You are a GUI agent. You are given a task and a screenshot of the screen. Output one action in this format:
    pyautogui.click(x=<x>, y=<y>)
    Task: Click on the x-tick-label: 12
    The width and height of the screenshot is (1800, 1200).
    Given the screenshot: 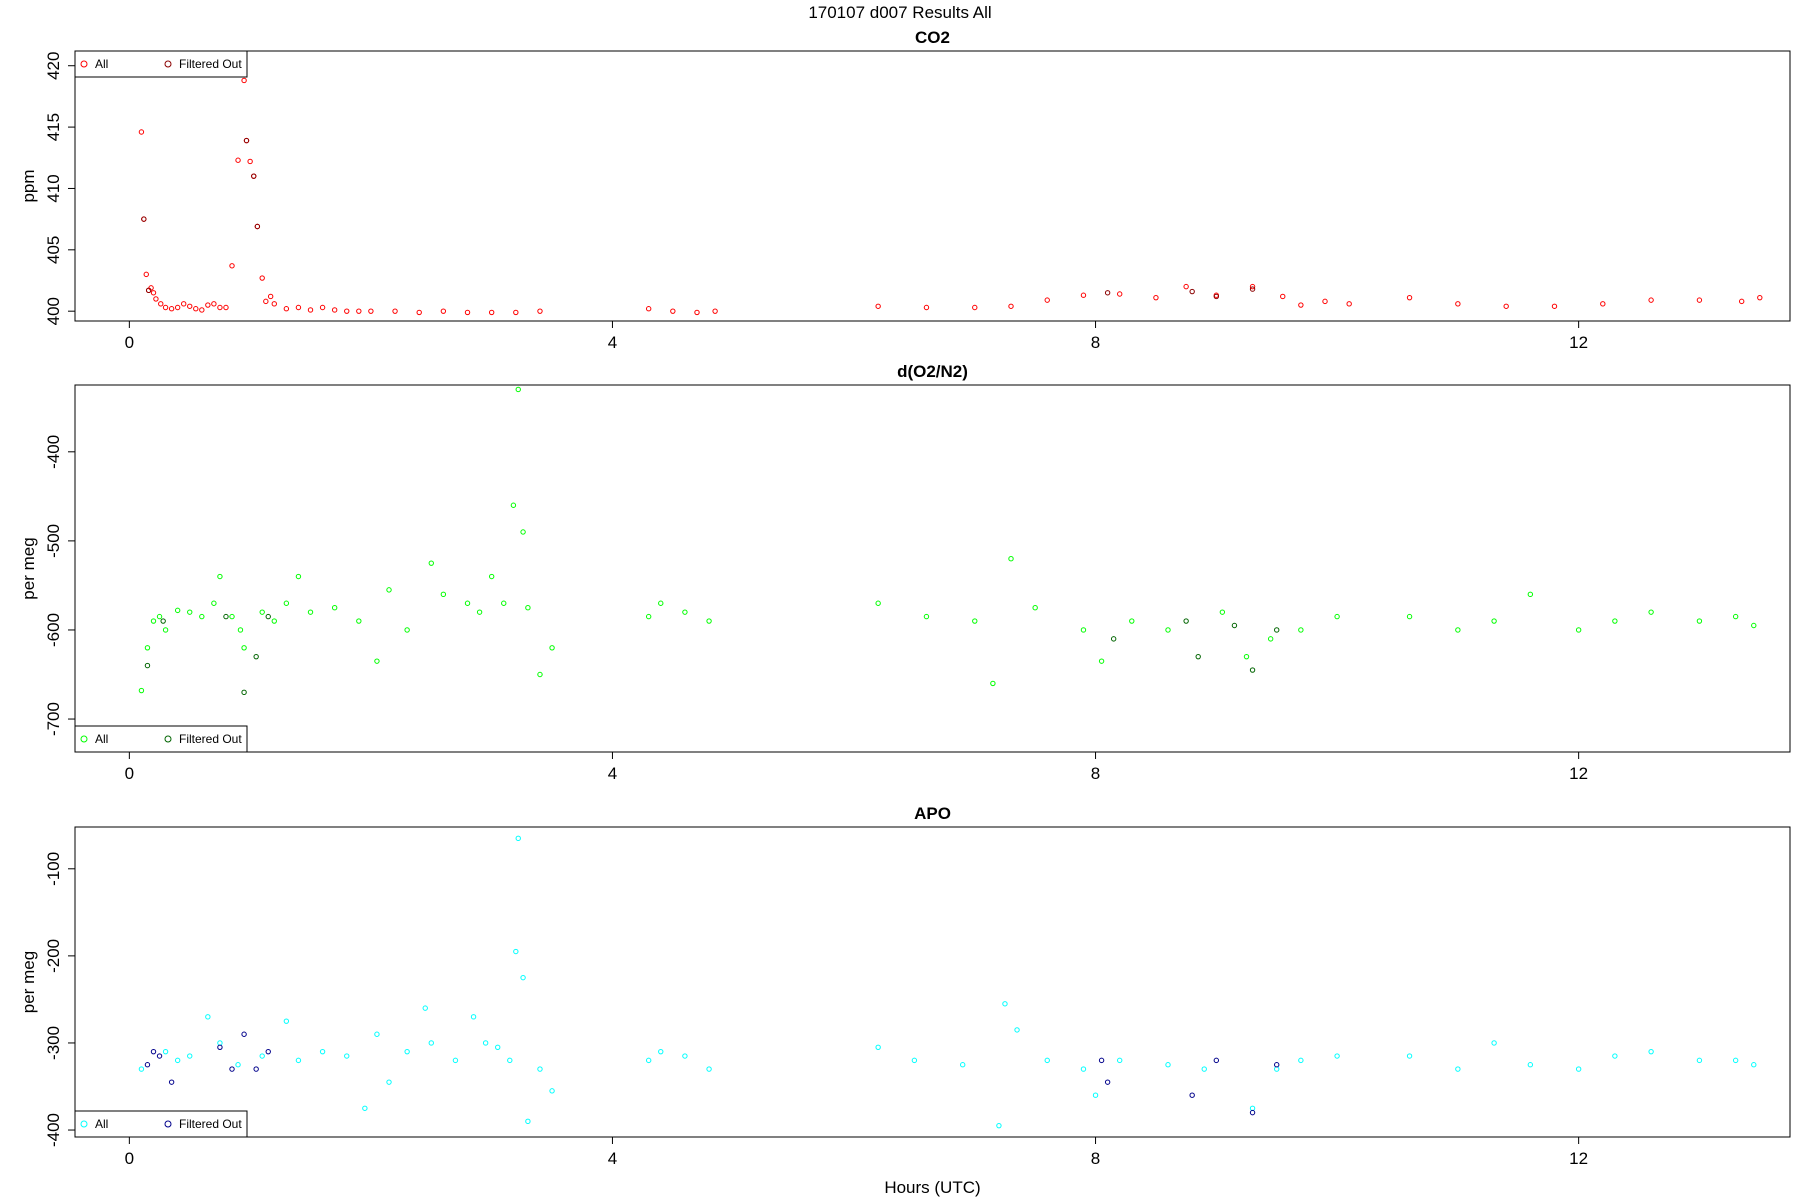 What is the action you would take?
    pyautogui.click(x=1578, y=773)
    